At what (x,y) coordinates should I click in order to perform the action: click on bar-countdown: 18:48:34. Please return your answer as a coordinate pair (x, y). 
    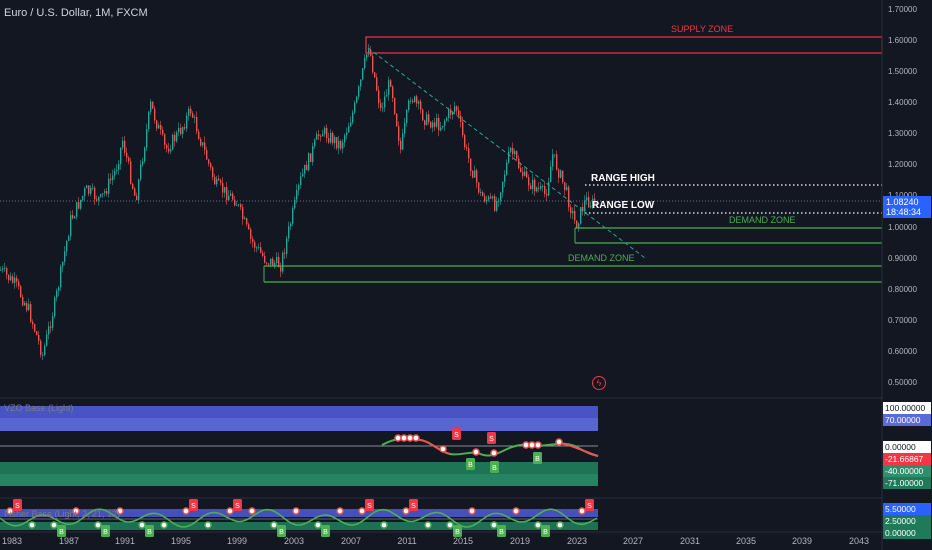
    Looking at the image, I should click on (904, 212).